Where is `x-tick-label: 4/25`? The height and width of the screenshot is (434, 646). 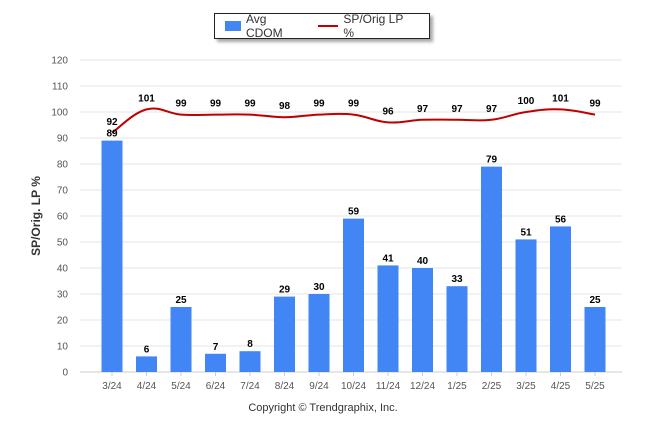 x-tick-label: 4/25 is located at coordinates (561, 386).